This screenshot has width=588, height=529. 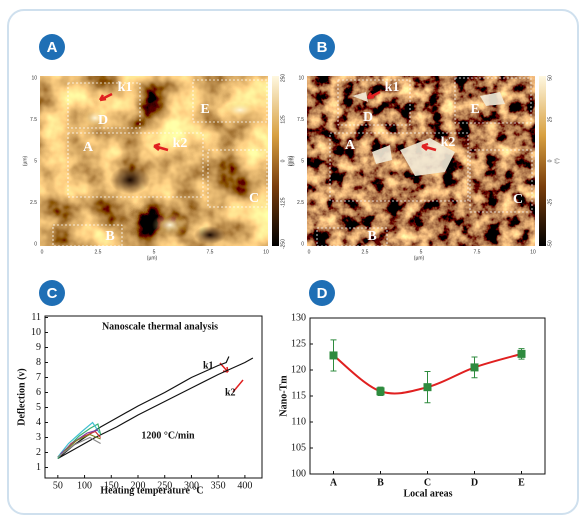 What do you see at coordinates (380, 482) in the screenshot?
I see `x-tick-label: B` at bounding box center [380, 482].